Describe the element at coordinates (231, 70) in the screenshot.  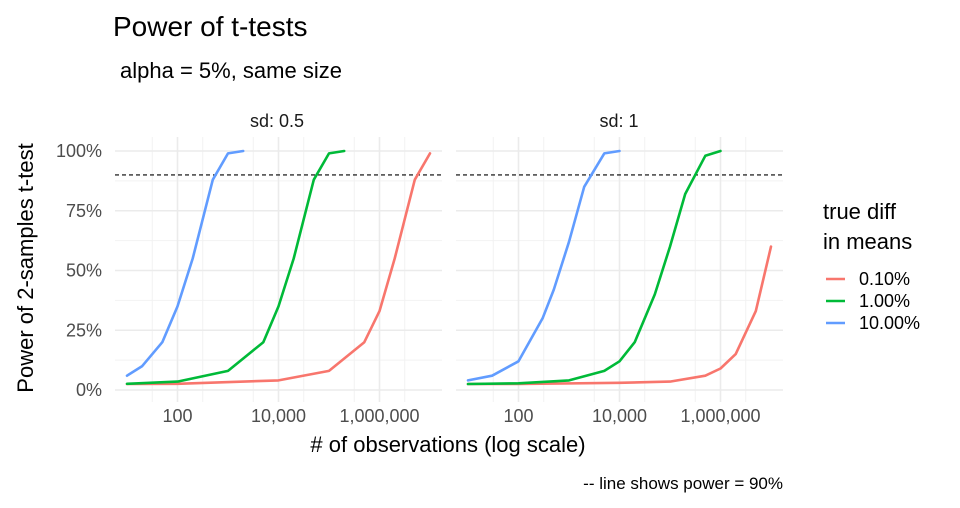
I see `chart-subtitle: alpha = 5%, same size` at that location.